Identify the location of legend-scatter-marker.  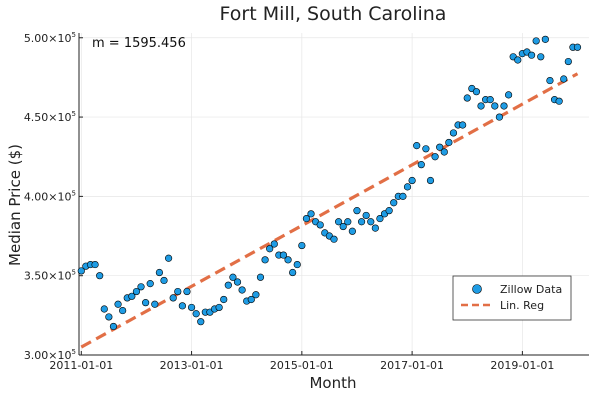
(477, 289).